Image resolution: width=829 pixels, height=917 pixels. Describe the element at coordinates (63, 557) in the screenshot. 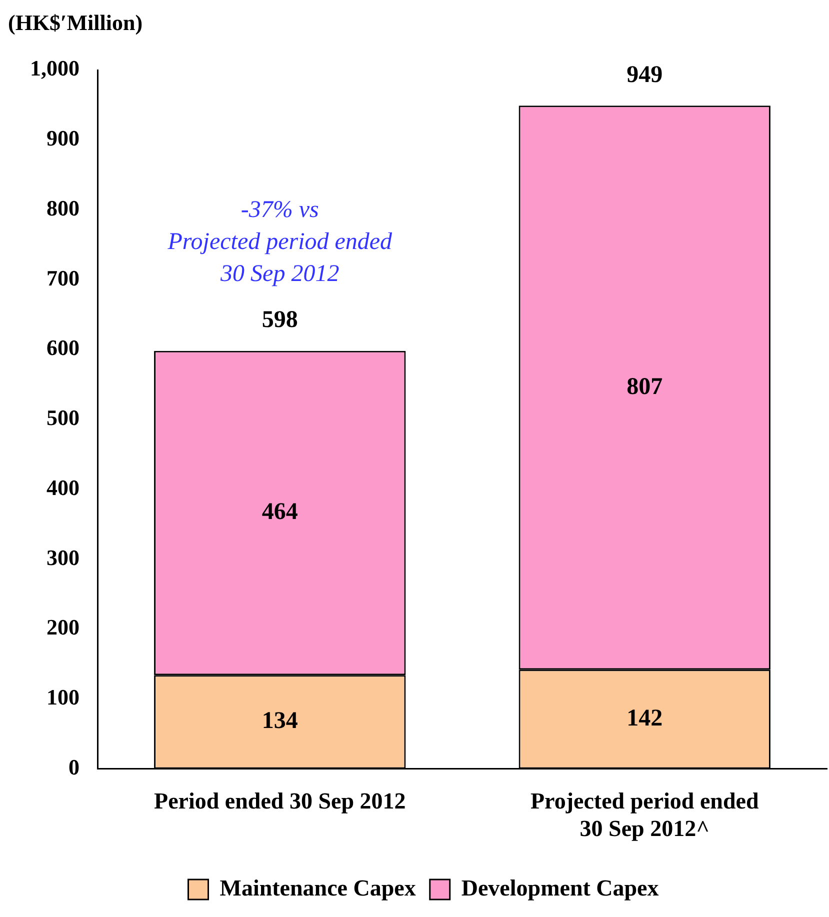

I see `y-tick-label: 300` at that location.